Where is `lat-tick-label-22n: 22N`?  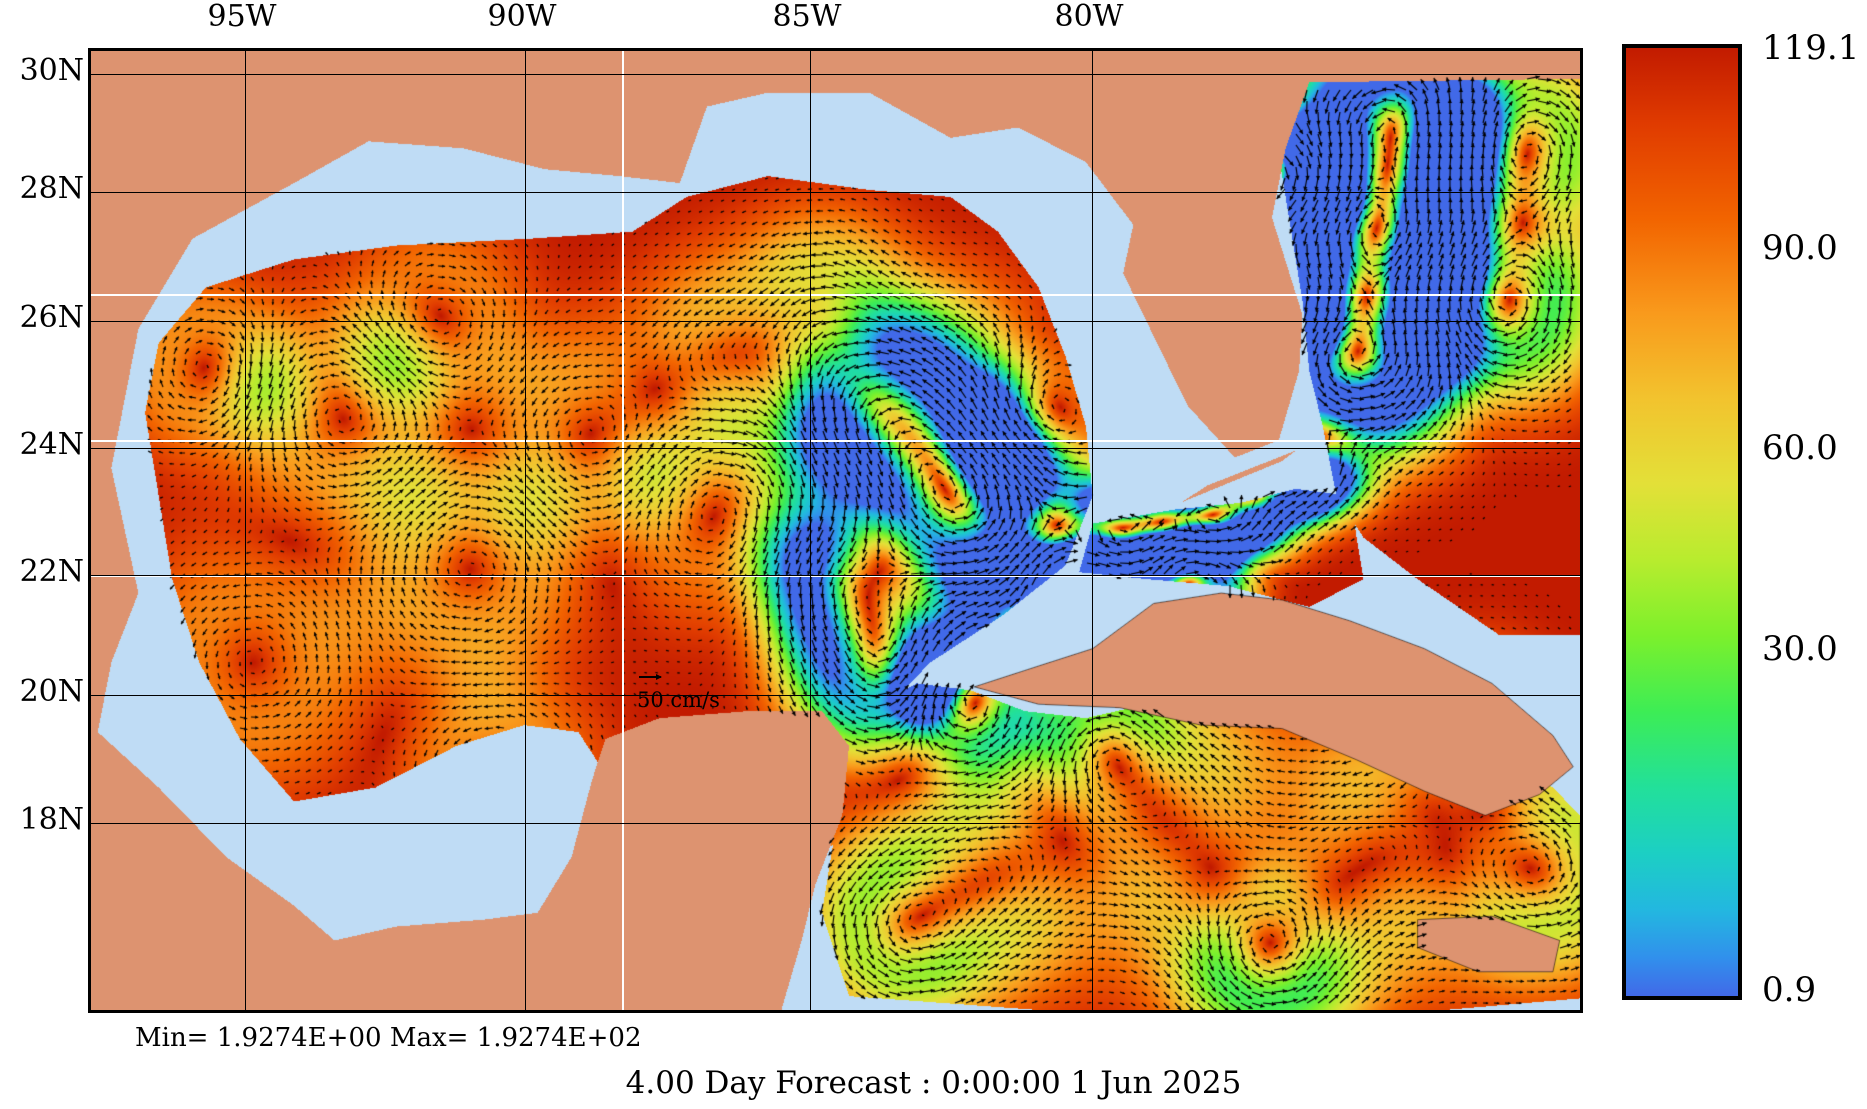
lat-tick-label-22n: 22N is located at coordinates (51, 571).